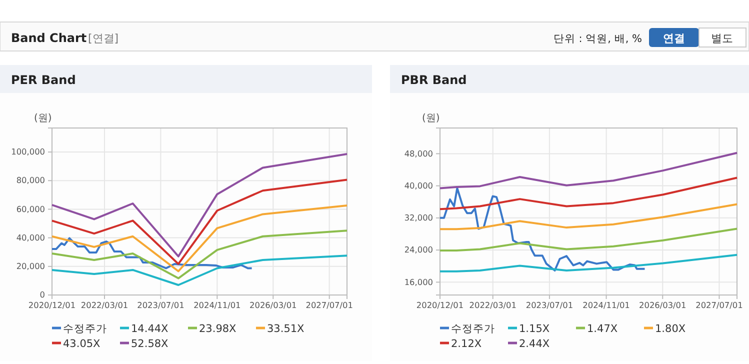 This screenshot has height=364, width=749. I want to click on legend-label: 2.44X, so click(534, 344).